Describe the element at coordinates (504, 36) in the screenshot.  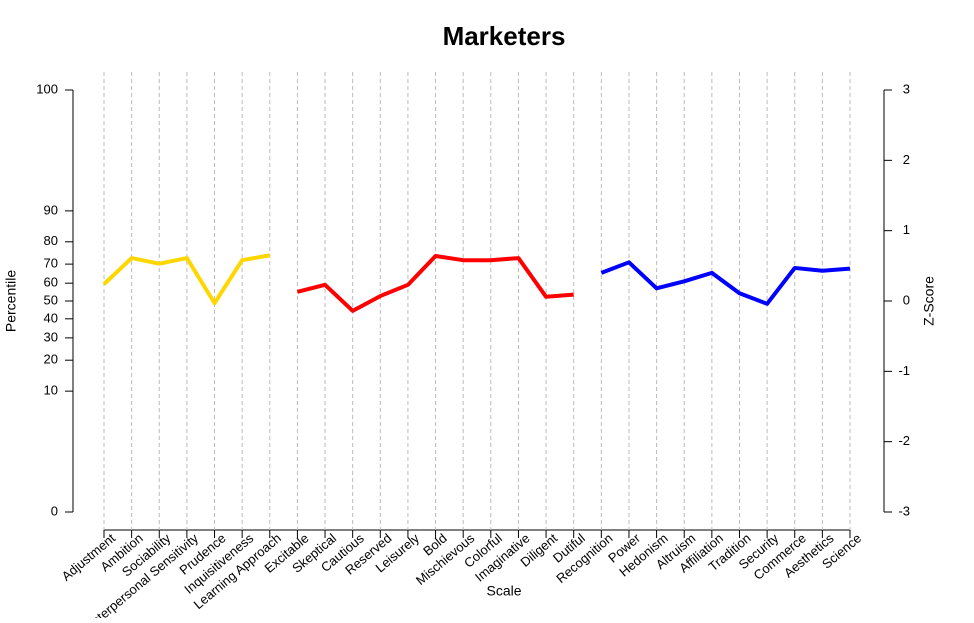
I see `chart-title: Marketers` at that location.